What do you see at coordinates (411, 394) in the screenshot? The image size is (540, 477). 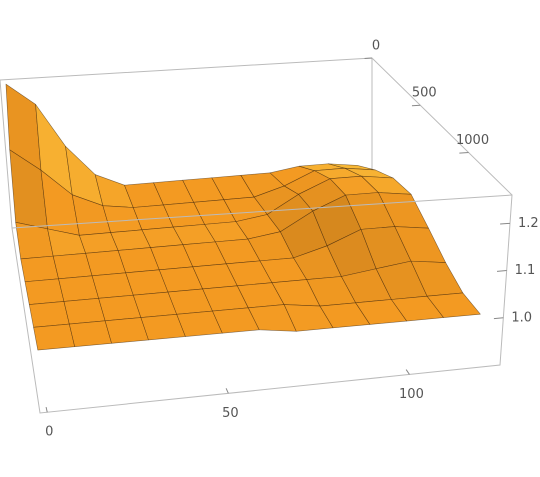 I see `x-tick-label: 100` at bounding box center [411, 394].